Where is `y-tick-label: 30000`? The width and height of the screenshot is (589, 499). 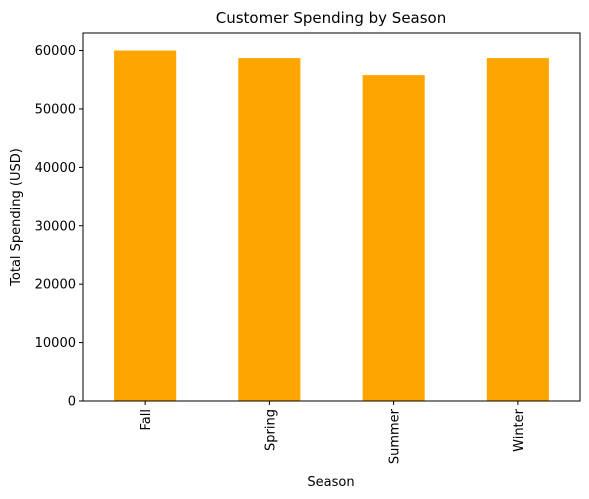 y-tick-label: 30000 is located at coordinates (55, 226).